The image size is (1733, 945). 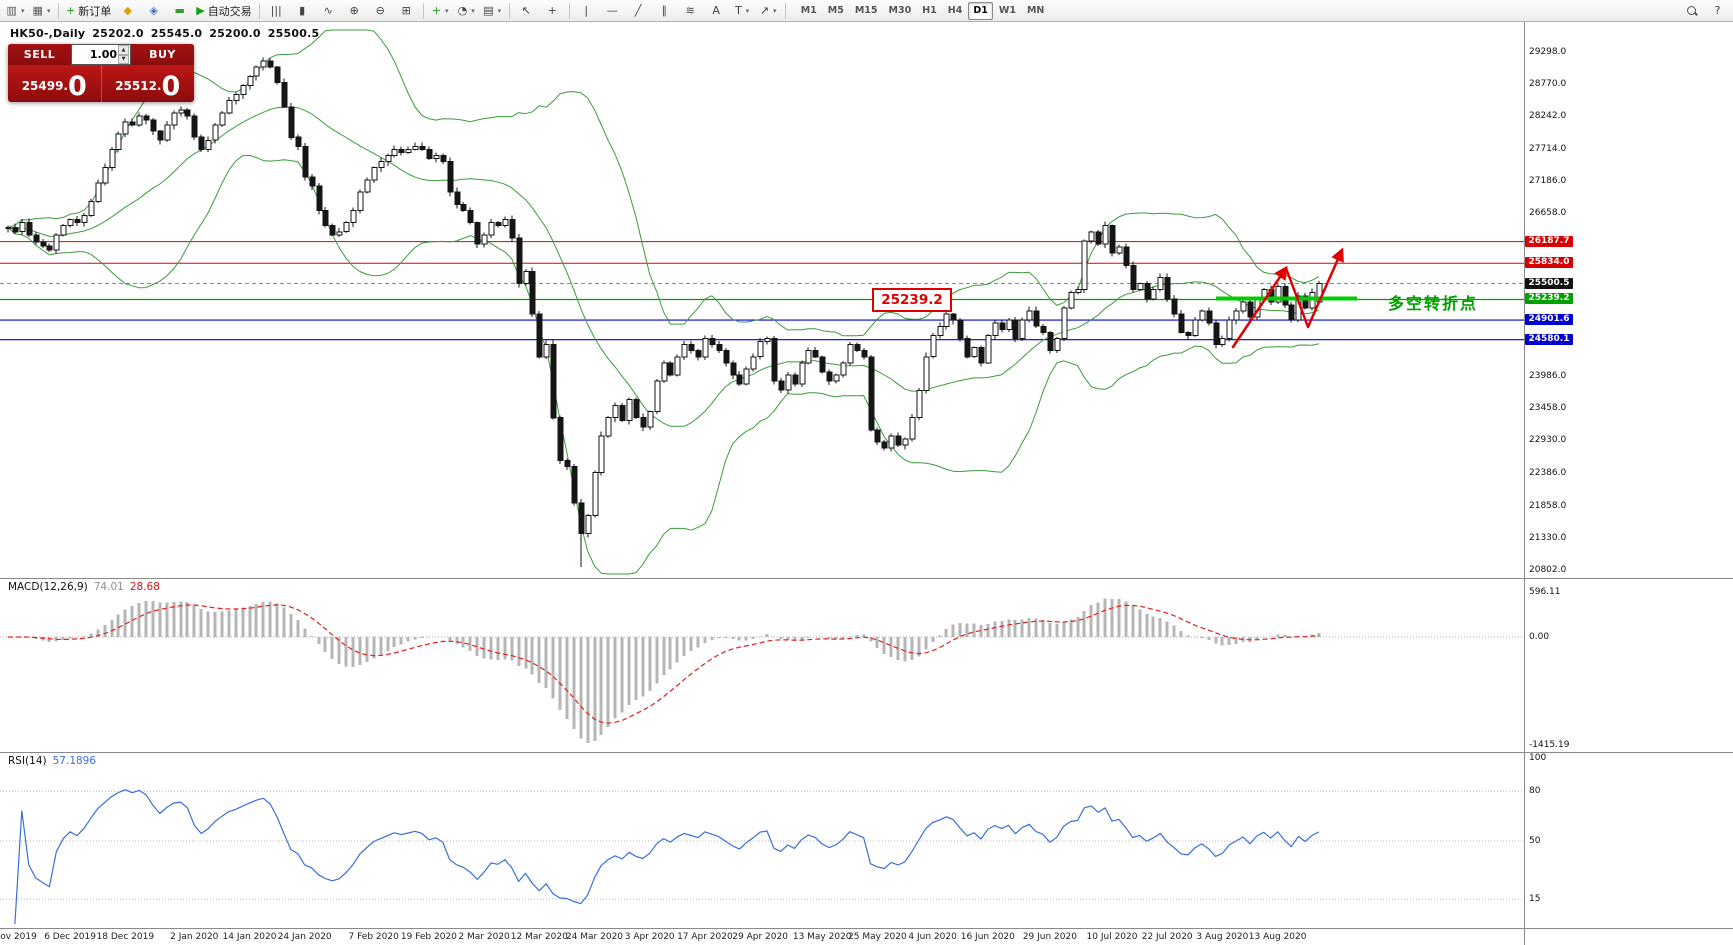 I want to click on periods-button: ◔ ▾, so click(x=466, y=11).